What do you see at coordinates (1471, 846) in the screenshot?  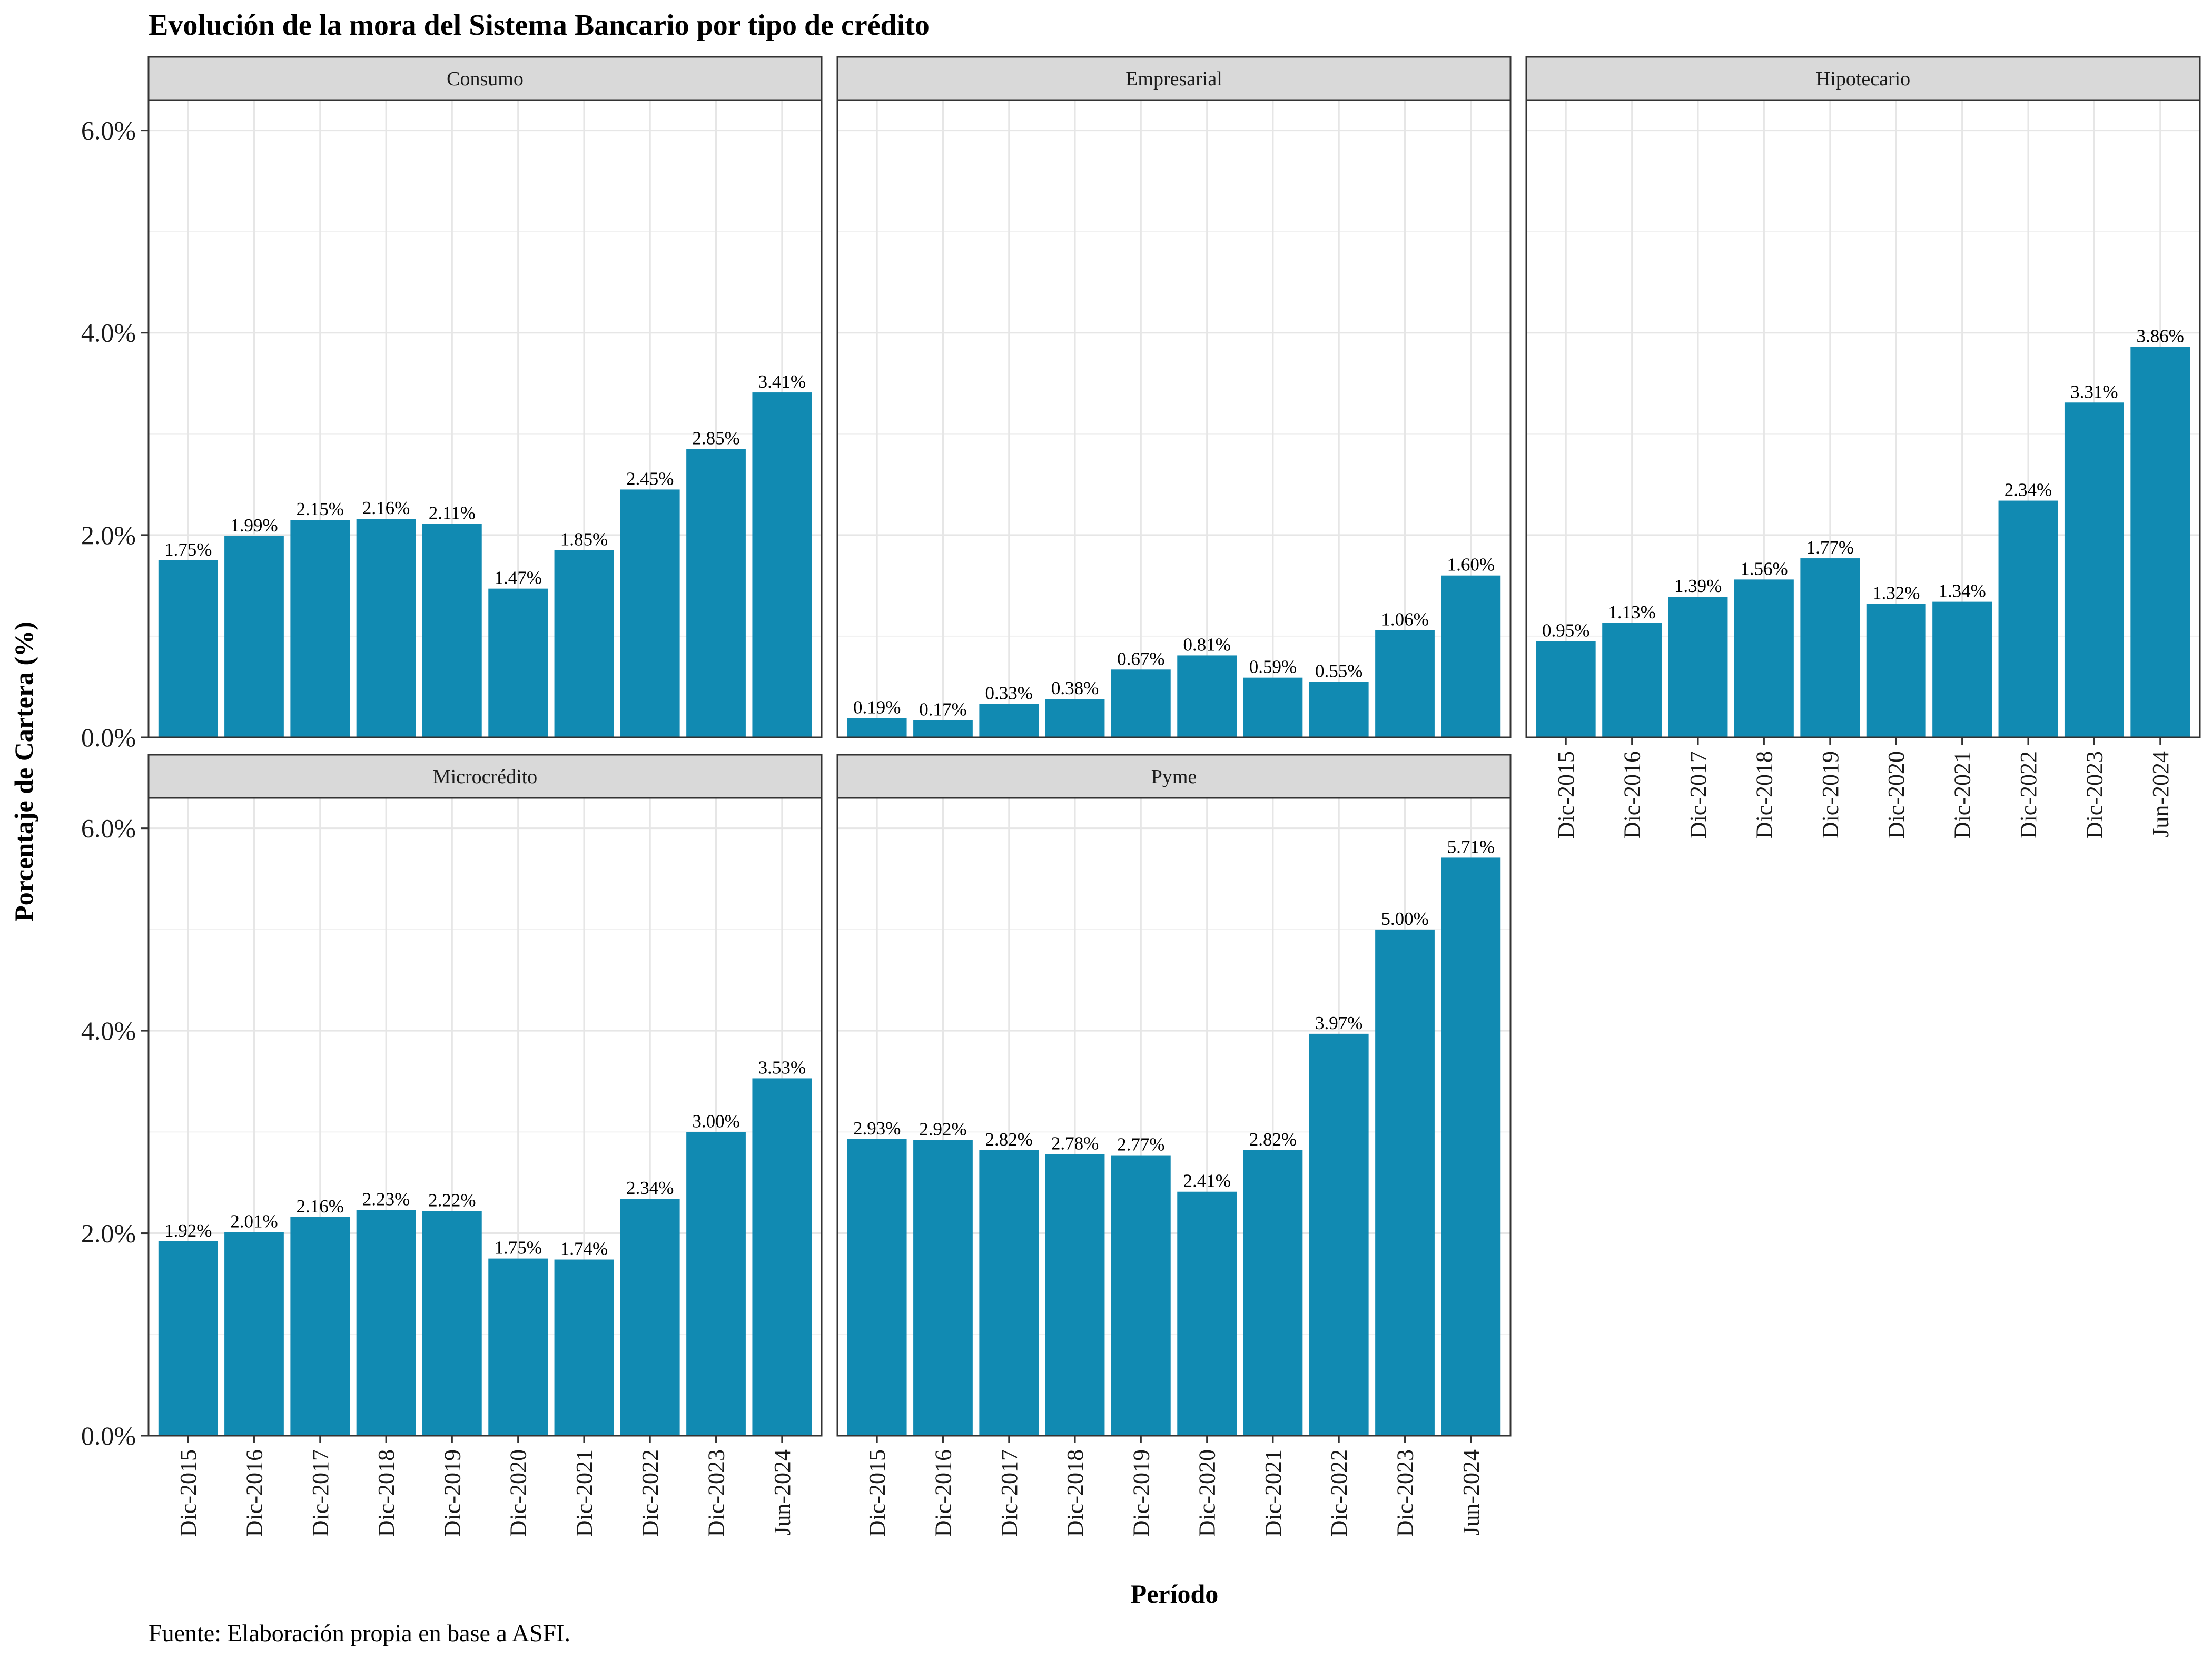 I see `facet-pyme-bar-label-10: 5.71%` at bounding box center [1471, 846].